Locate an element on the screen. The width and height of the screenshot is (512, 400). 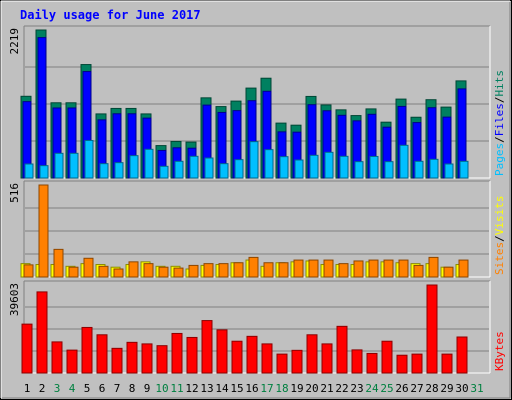
legend: Sites/Visits is located at coordinates (499, 236).